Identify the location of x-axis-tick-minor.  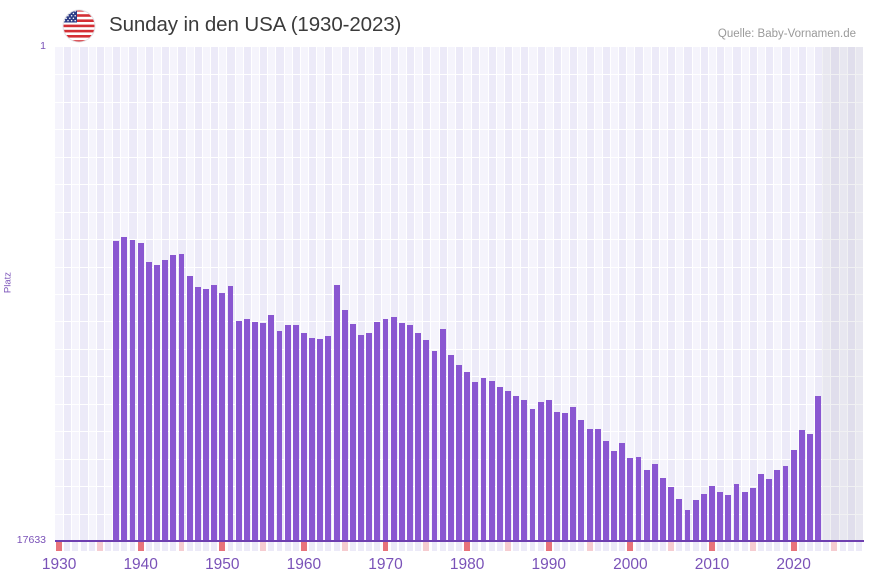
(263, 546).